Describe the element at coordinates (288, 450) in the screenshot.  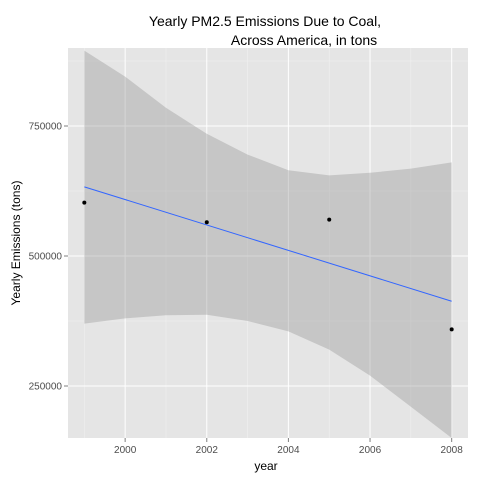
I see `x-tick-label: 2004` at that location.